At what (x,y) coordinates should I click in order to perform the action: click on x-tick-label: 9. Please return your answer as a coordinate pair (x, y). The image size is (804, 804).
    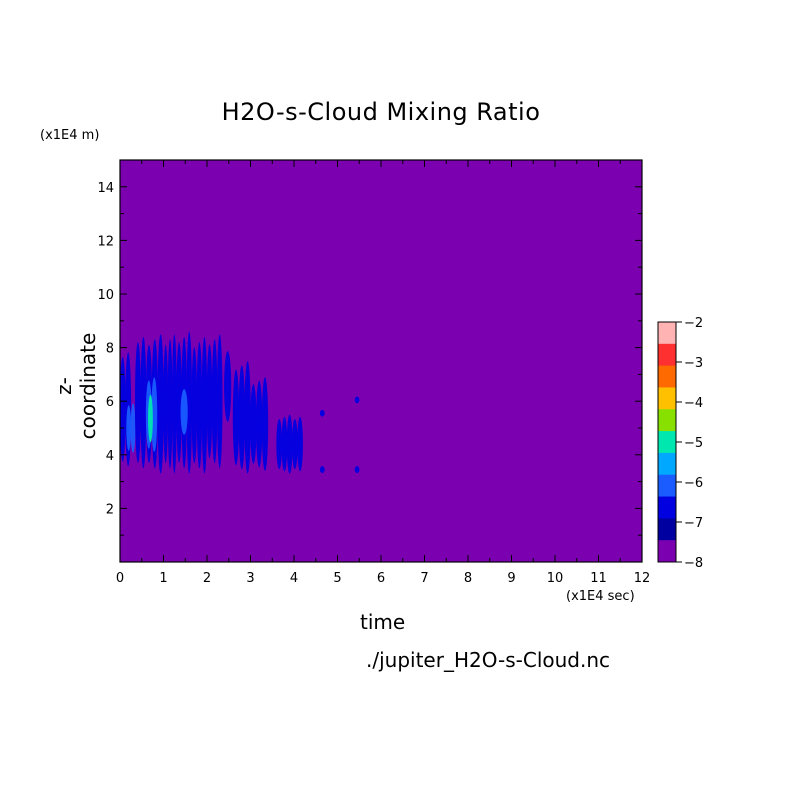
    Looking at the image, I should click on (511, 578).